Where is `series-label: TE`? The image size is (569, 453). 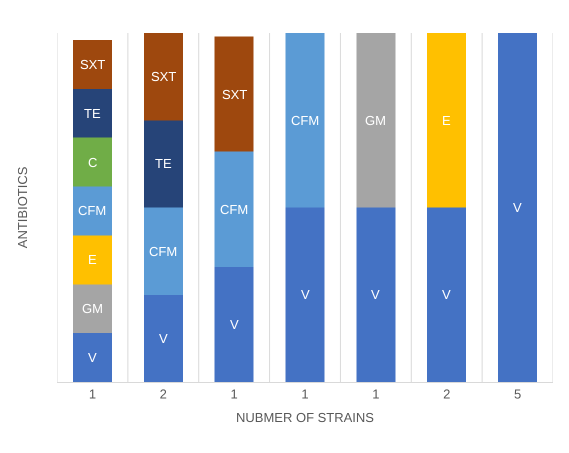 series-label: TE is located at coordinates (92, 113).